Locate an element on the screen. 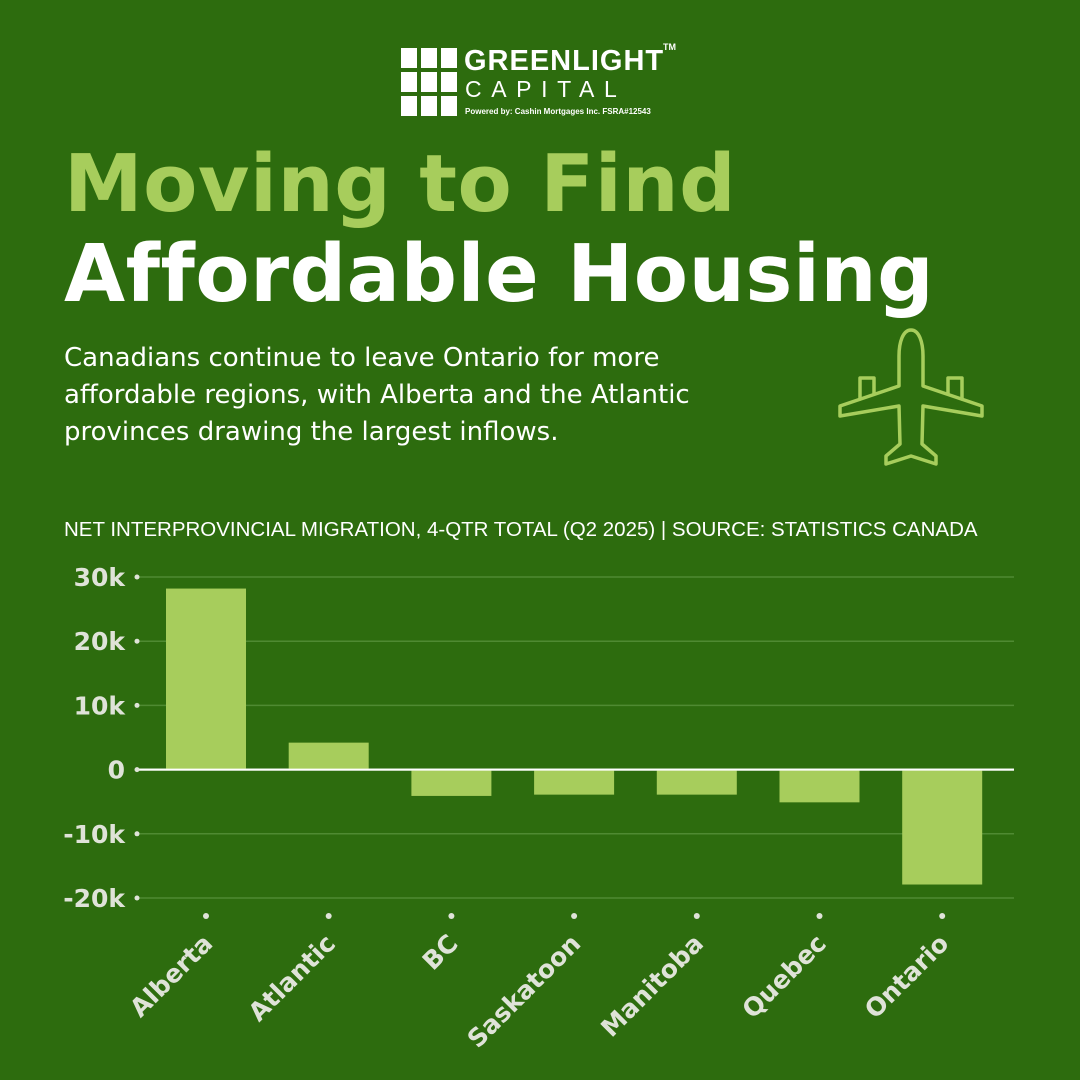 The width and height of the screenshot is (1080, 1080). bar-alberta is located at coordinates (206, 679).